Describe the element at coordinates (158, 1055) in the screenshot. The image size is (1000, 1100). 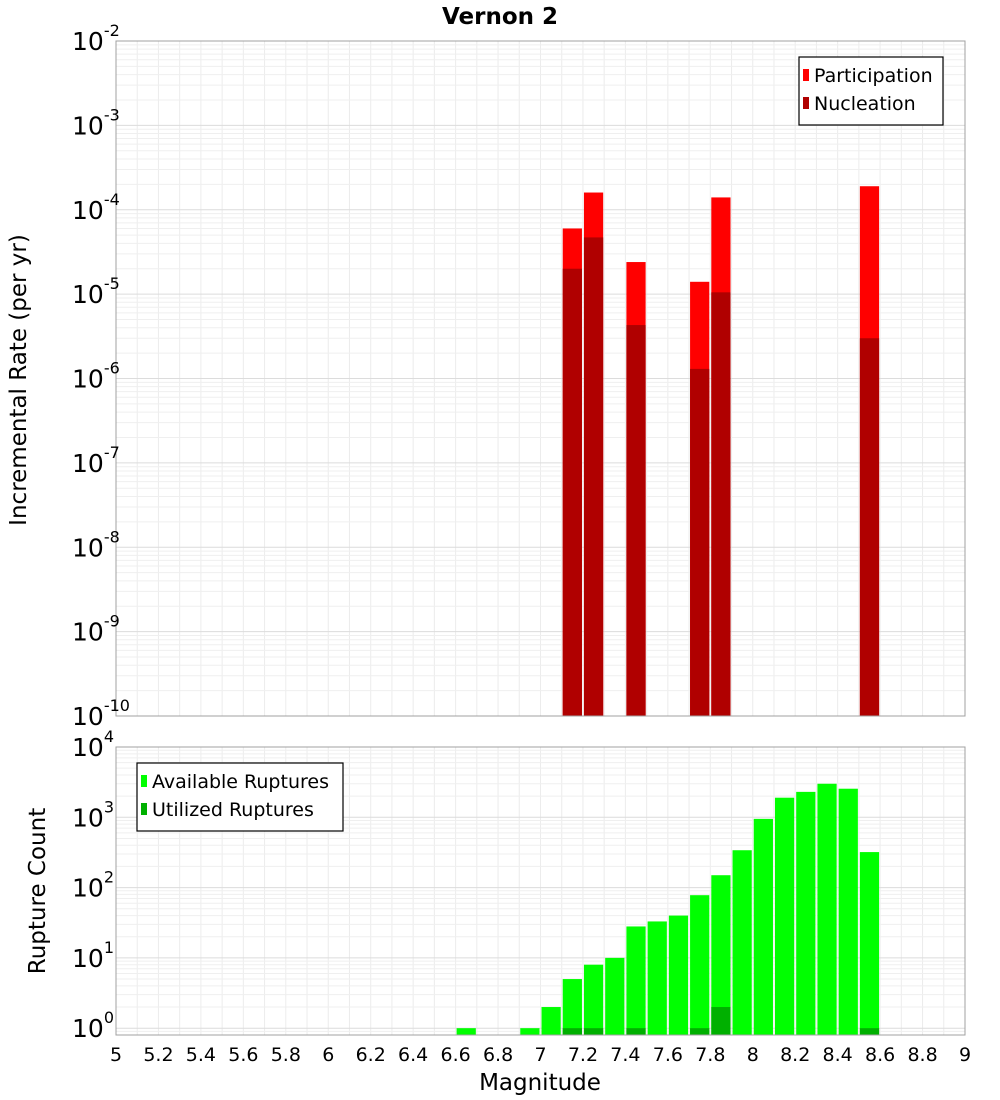
I see `x-tick-label: 5.2` at that location.